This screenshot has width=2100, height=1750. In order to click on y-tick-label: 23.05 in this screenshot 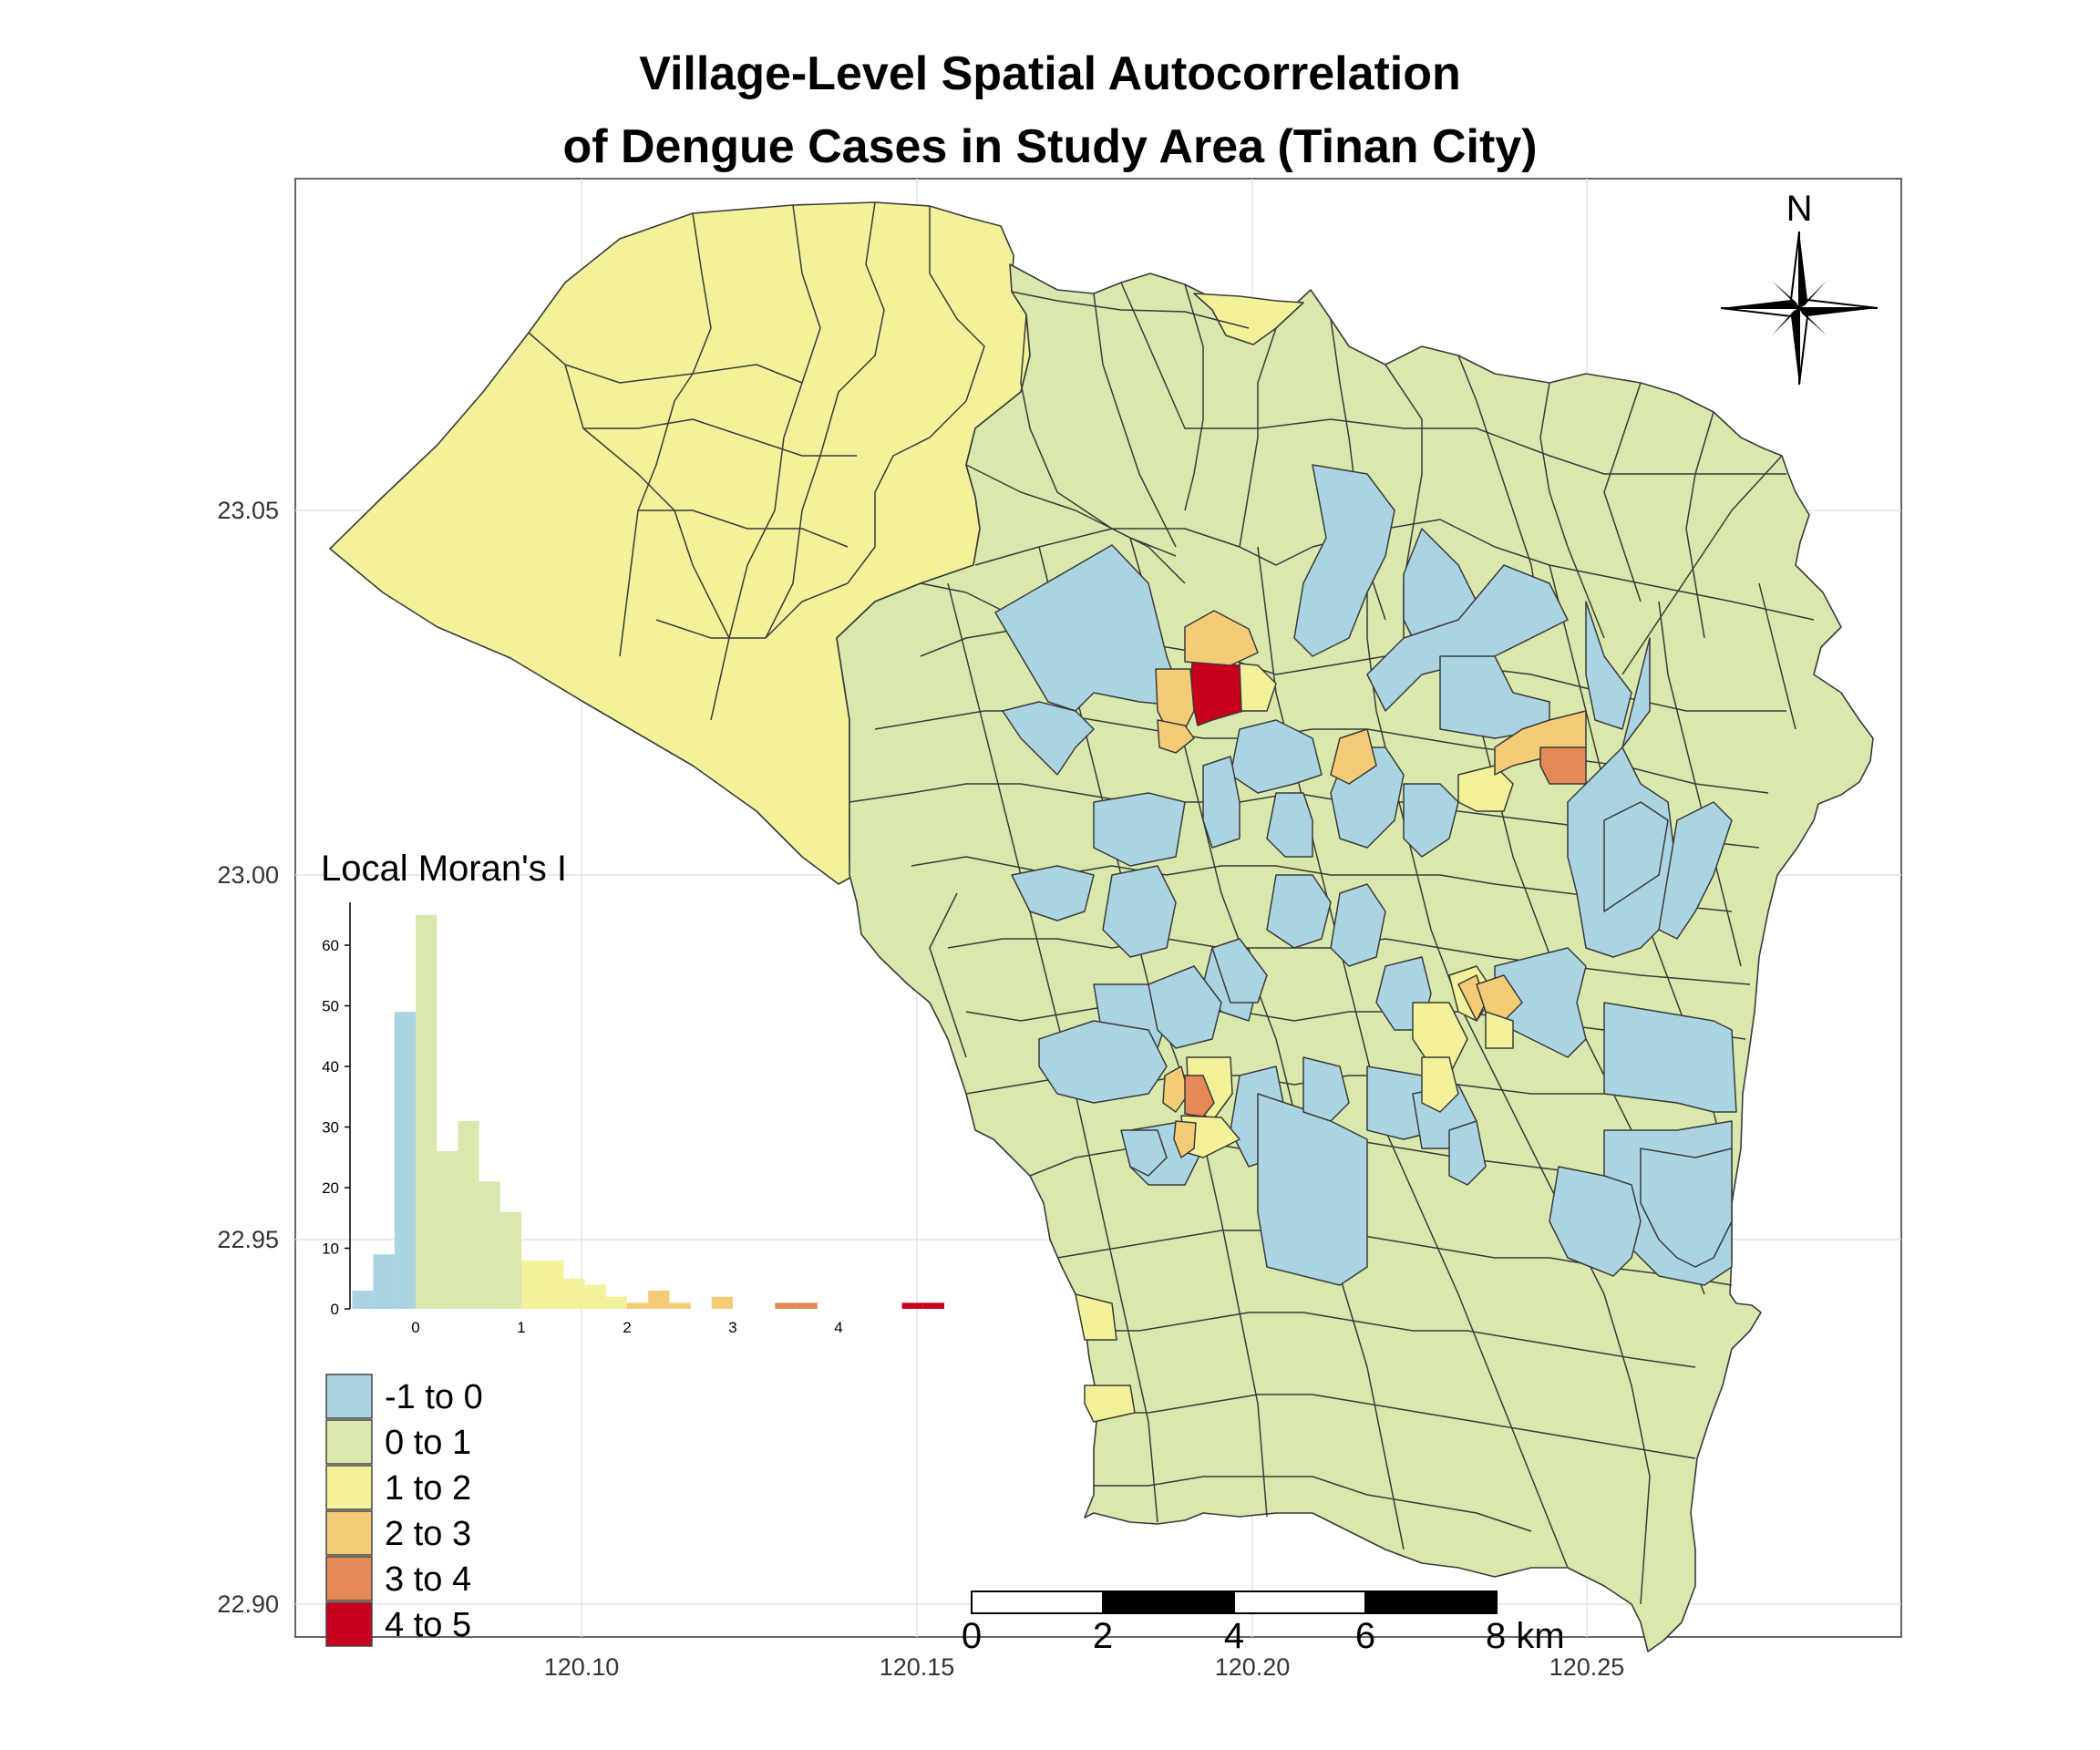, I will do `click(248, 511)`.